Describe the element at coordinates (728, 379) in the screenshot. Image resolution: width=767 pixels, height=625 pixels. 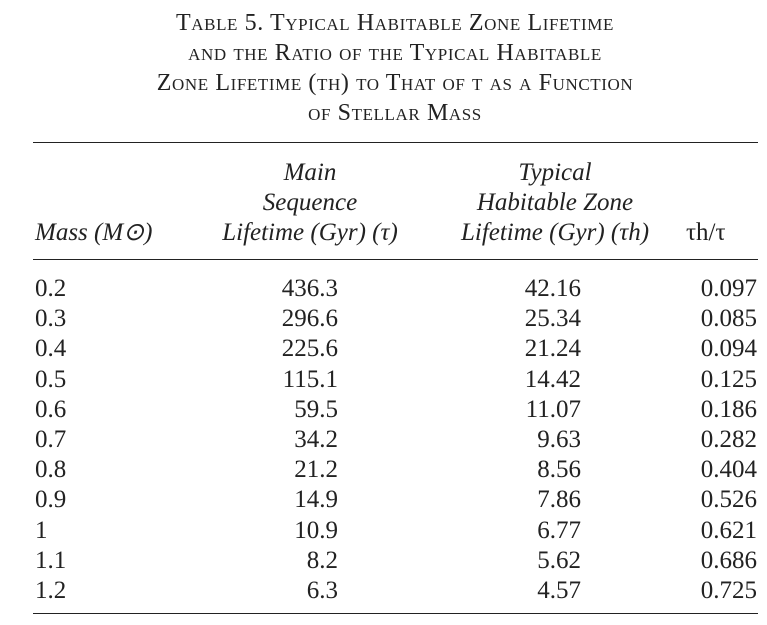
I see `cell-ratio: 0.125` at that location.